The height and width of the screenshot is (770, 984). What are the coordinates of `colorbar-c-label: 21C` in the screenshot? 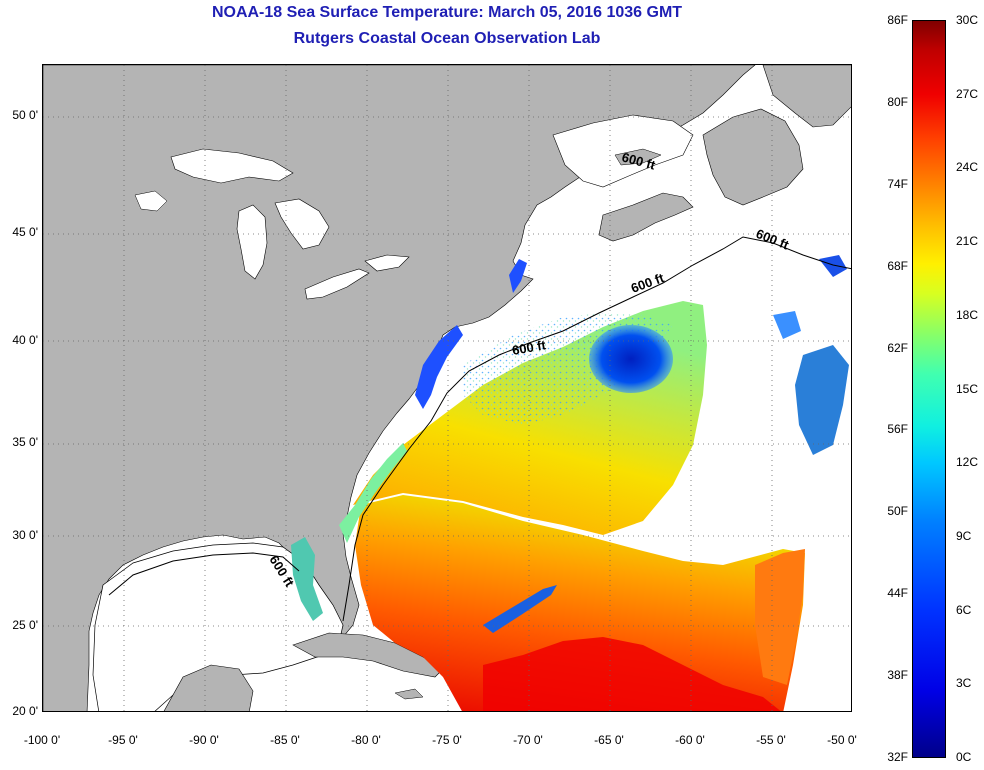 It's located at (967, 241).